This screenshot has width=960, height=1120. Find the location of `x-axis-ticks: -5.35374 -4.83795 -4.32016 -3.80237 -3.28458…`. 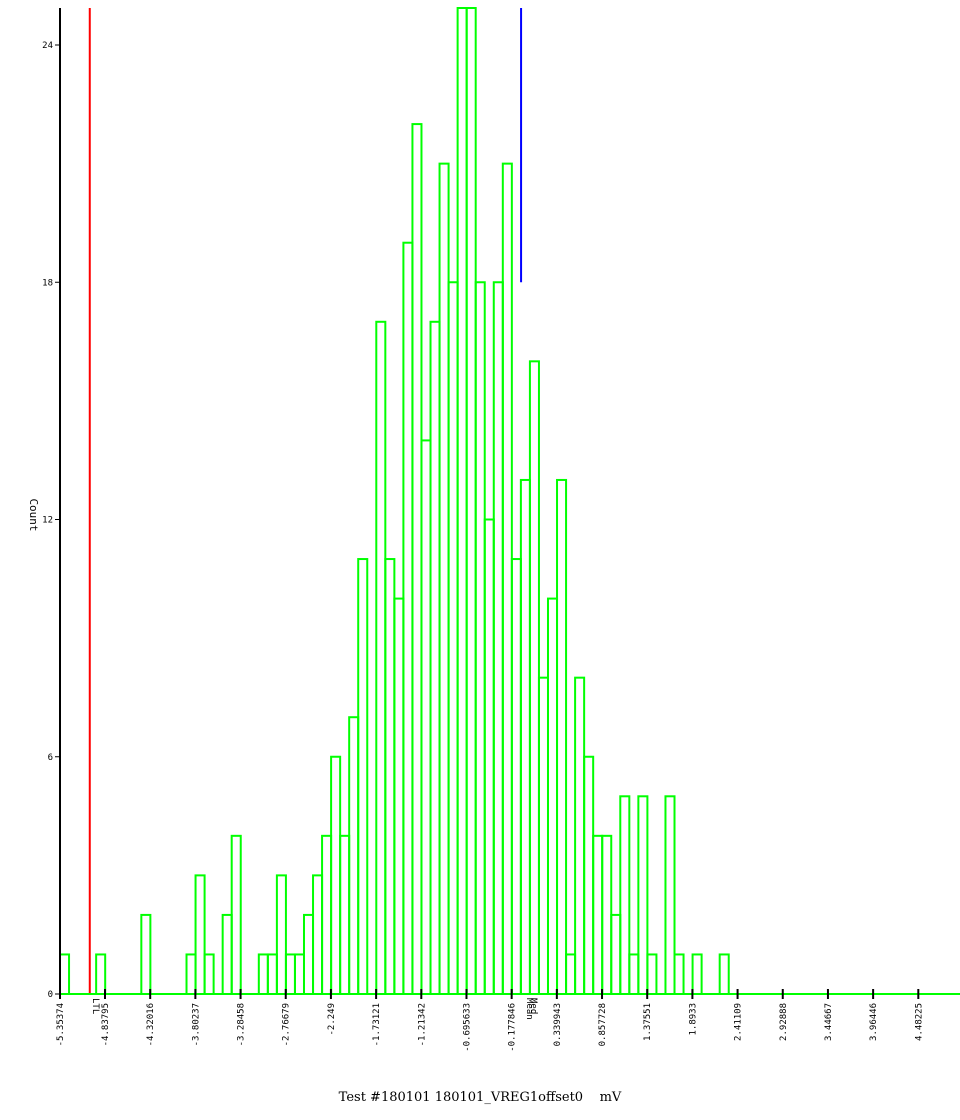

x-axis-ticks: -5.35374 -4.83795 -4.32016 -3.80237 -3.28458… is located at coordinates (490, 1020).